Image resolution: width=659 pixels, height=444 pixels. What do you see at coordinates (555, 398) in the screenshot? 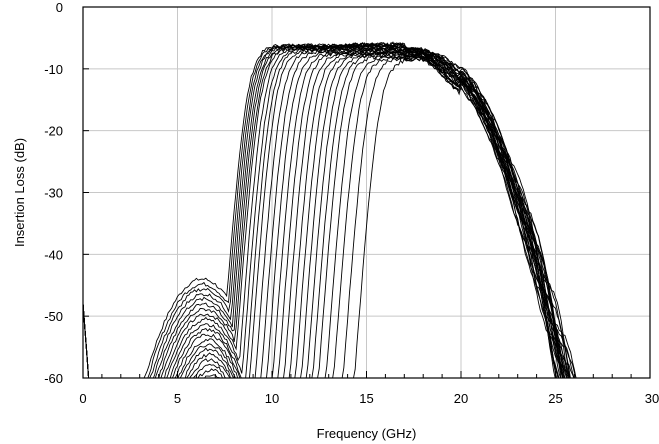
I see `x-tick-label: 25` at bounding box center [555, 398].